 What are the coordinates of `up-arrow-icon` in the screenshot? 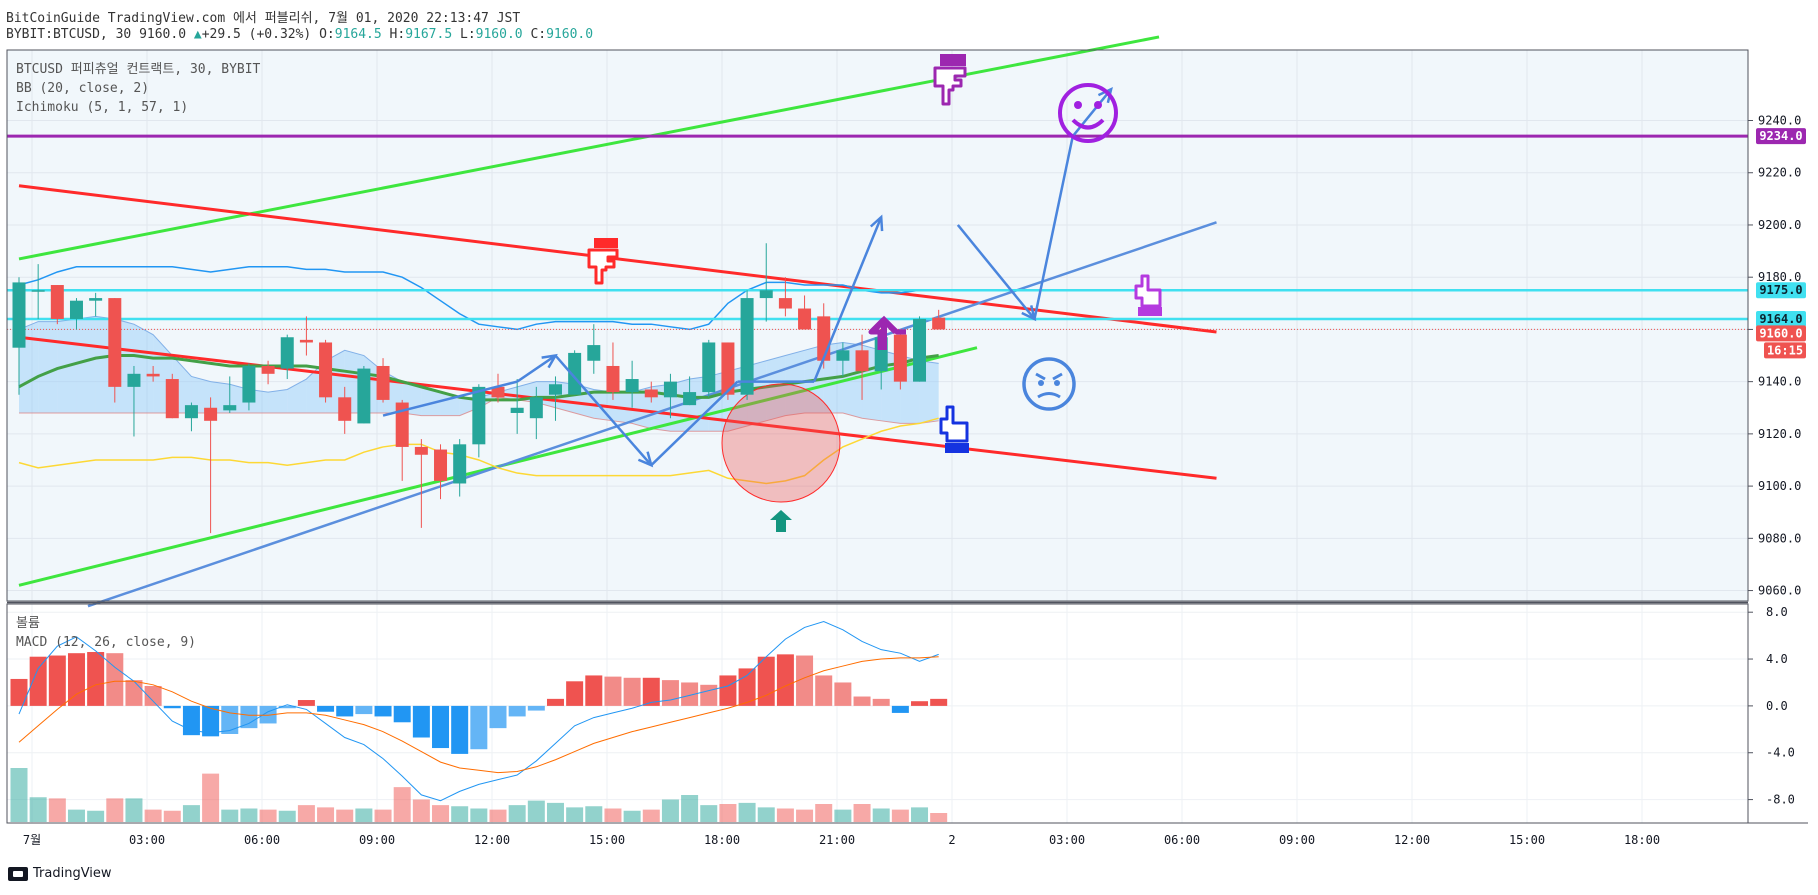 It's located at (781, 521).